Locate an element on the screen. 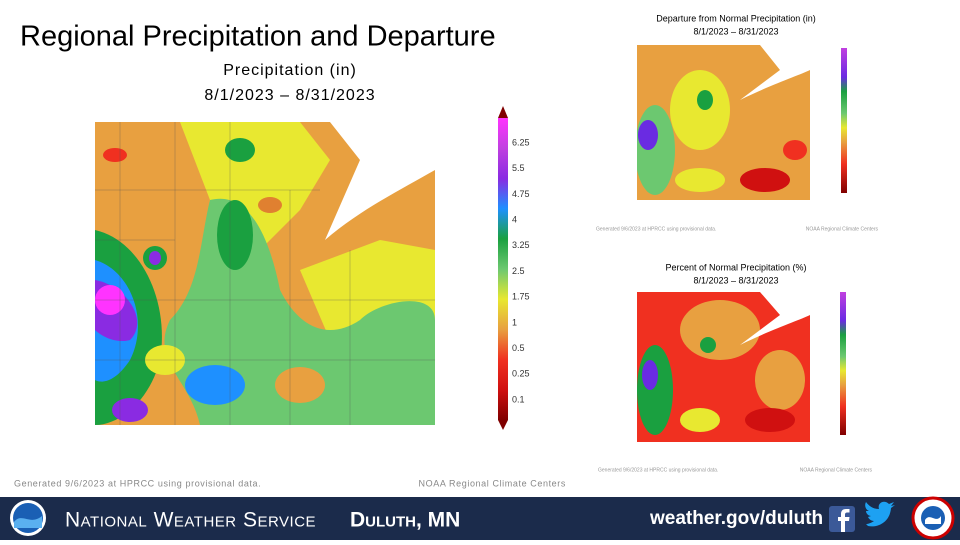 This screenshot has height=545, width=960. legend-label: 0.25 is located at coordinates (521, 374).